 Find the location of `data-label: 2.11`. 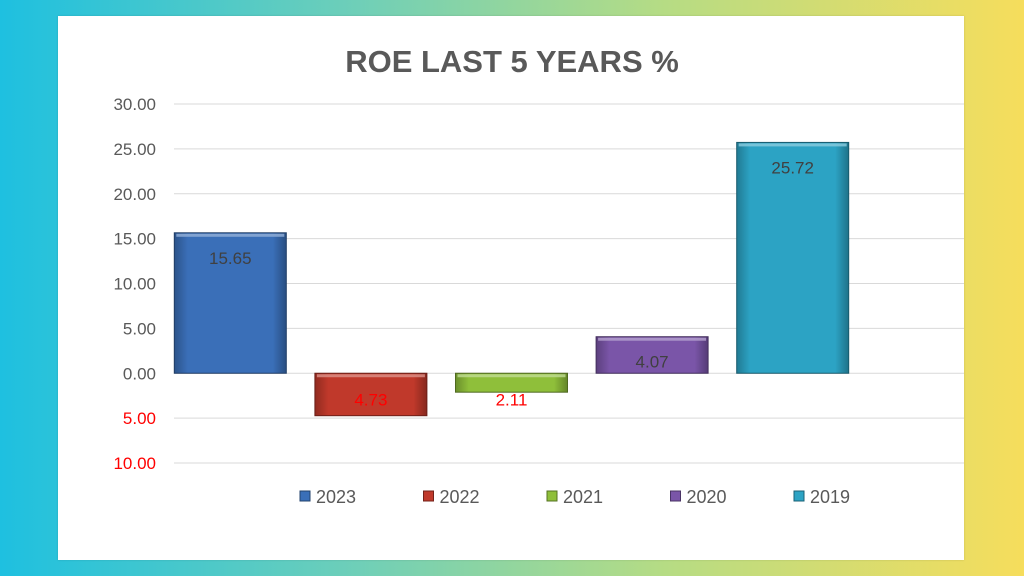

data-label: 2.11 is located at coordinates (512, 399).